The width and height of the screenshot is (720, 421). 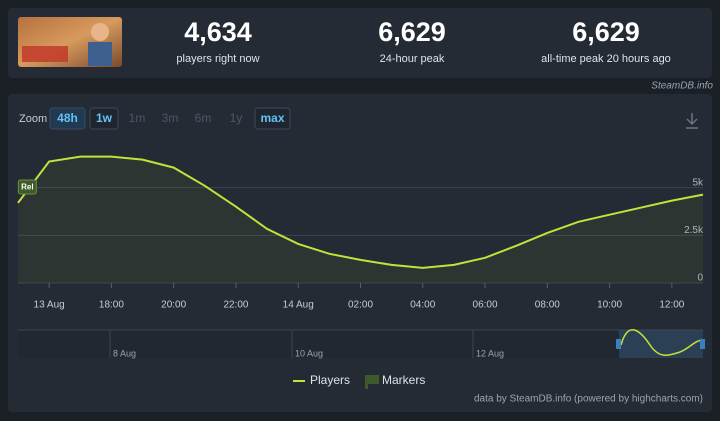 What do you see at coordinates (694, 230) in the screenshot?
I see `y-tick-label: 2.5k` at bounding box center [694, 230].